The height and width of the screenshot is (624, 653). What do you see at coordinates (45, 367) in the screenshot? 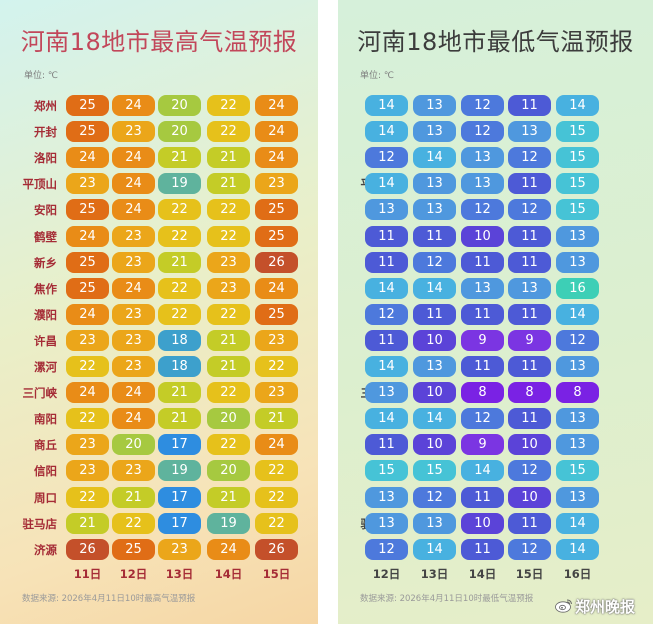
I see `city-label: 漯河` at bounding box center [45, 367].